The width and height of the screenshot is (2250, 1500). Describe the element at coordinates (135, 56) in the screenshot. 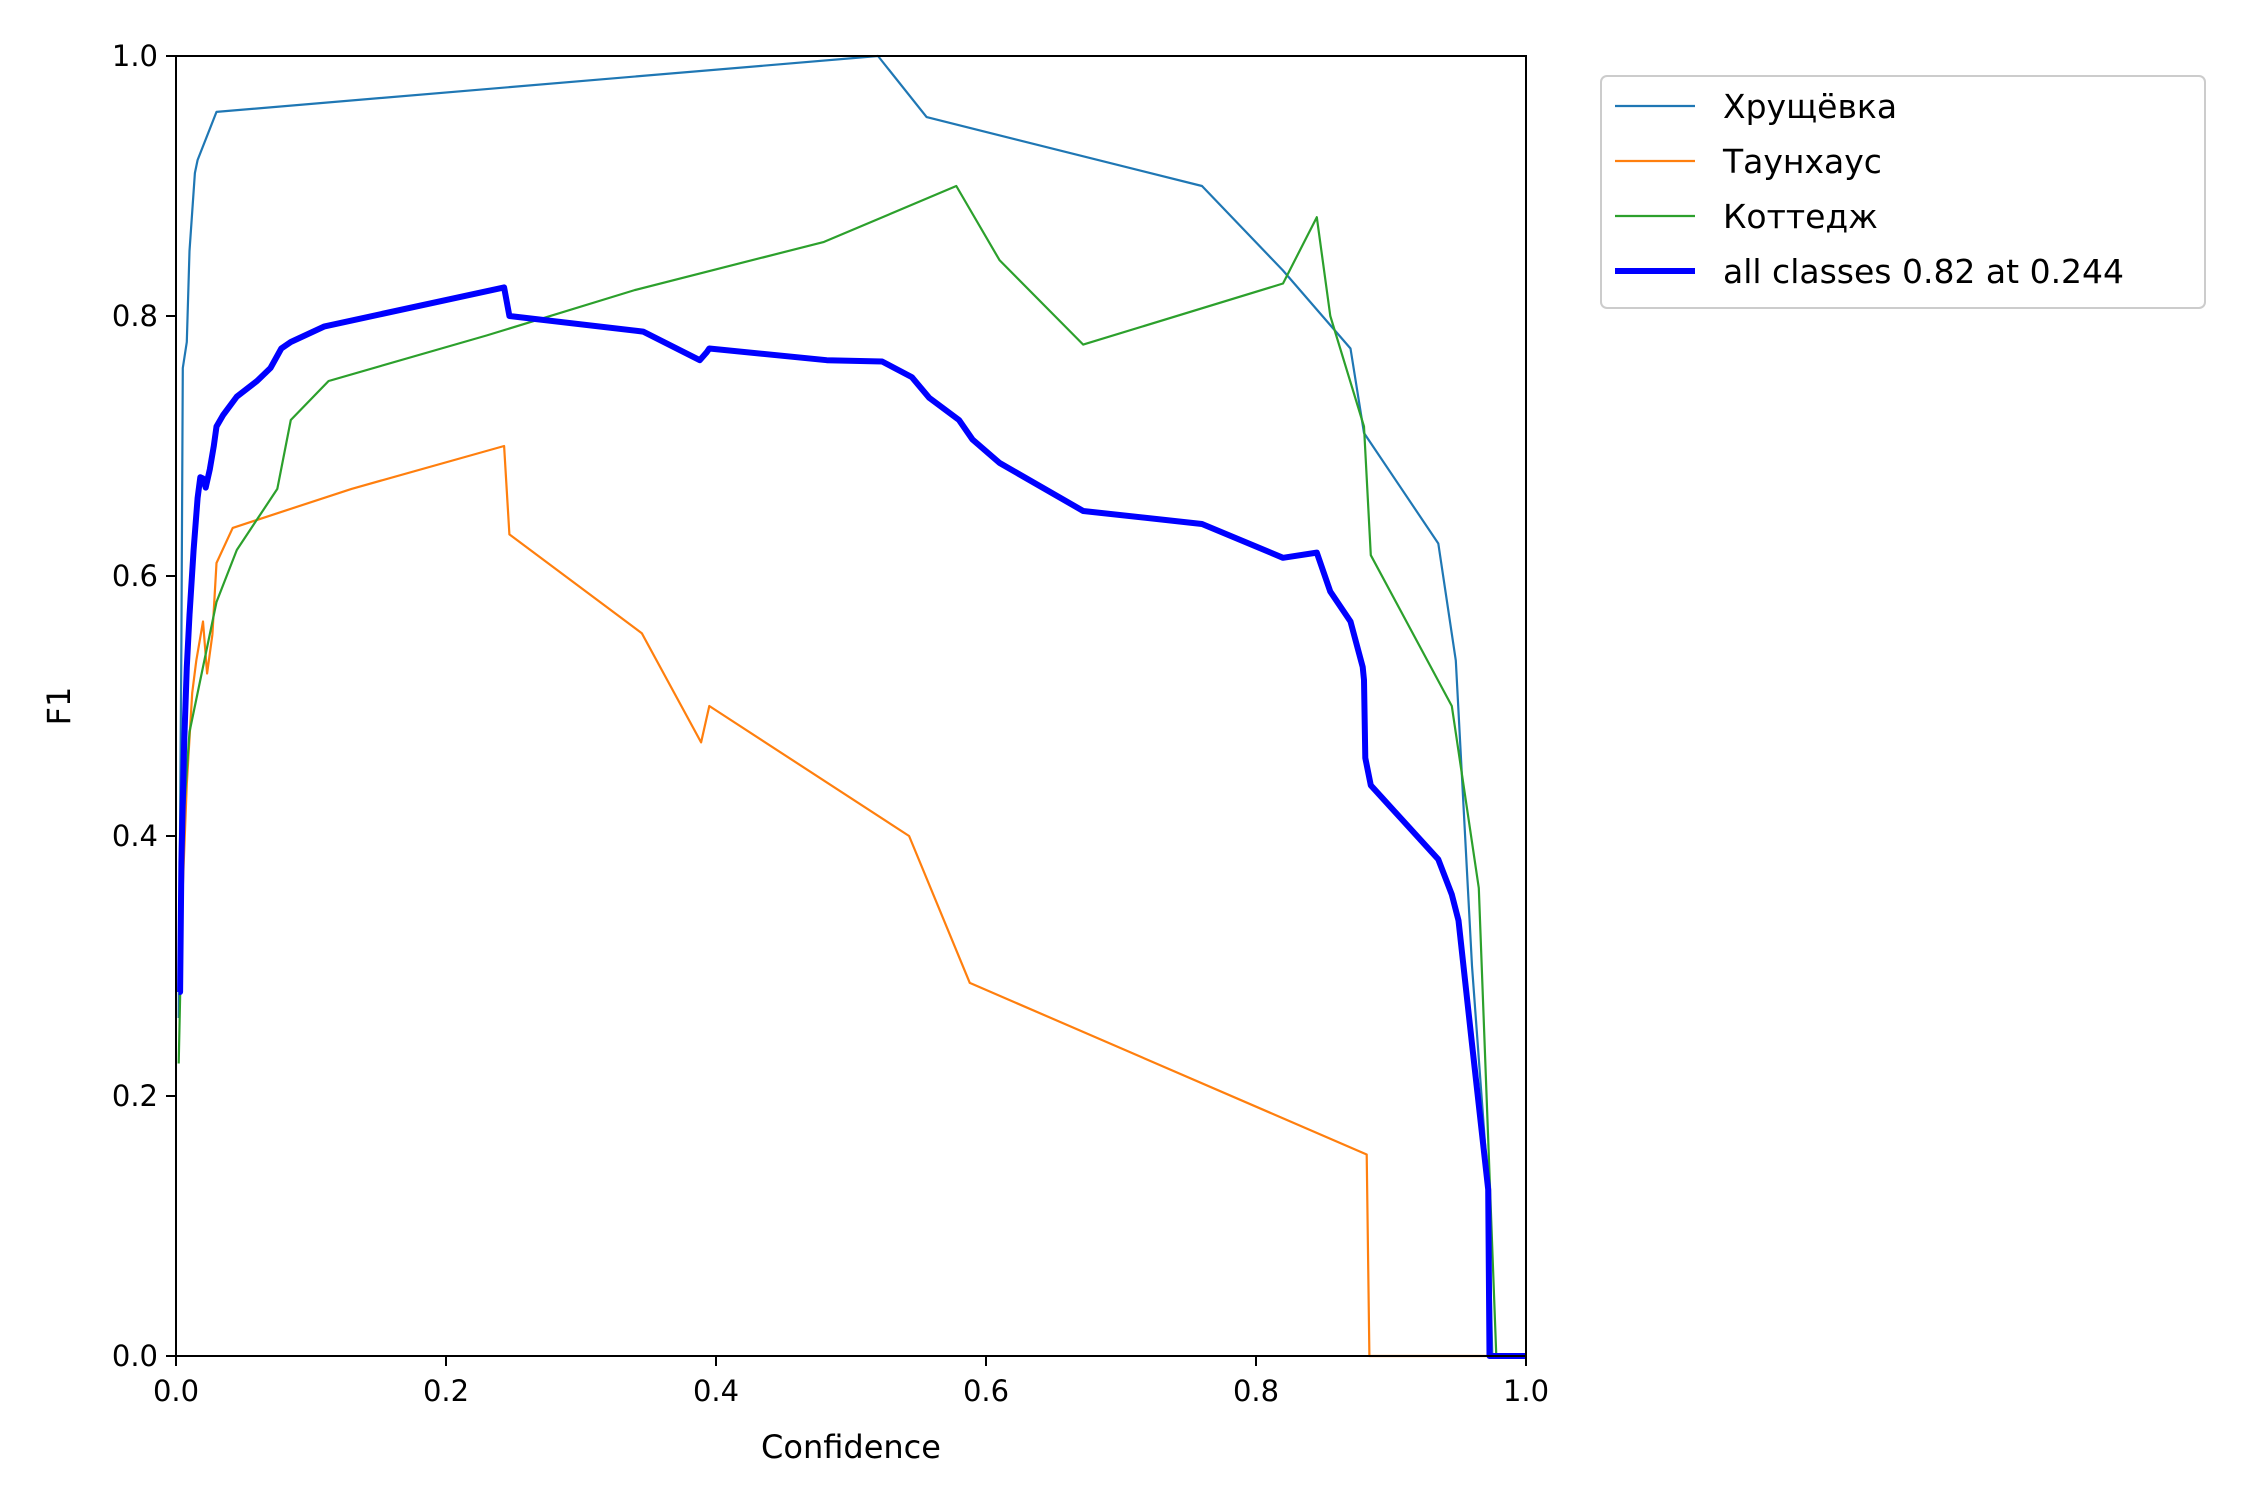

I see `y-tick-label: 1.0` at that location.